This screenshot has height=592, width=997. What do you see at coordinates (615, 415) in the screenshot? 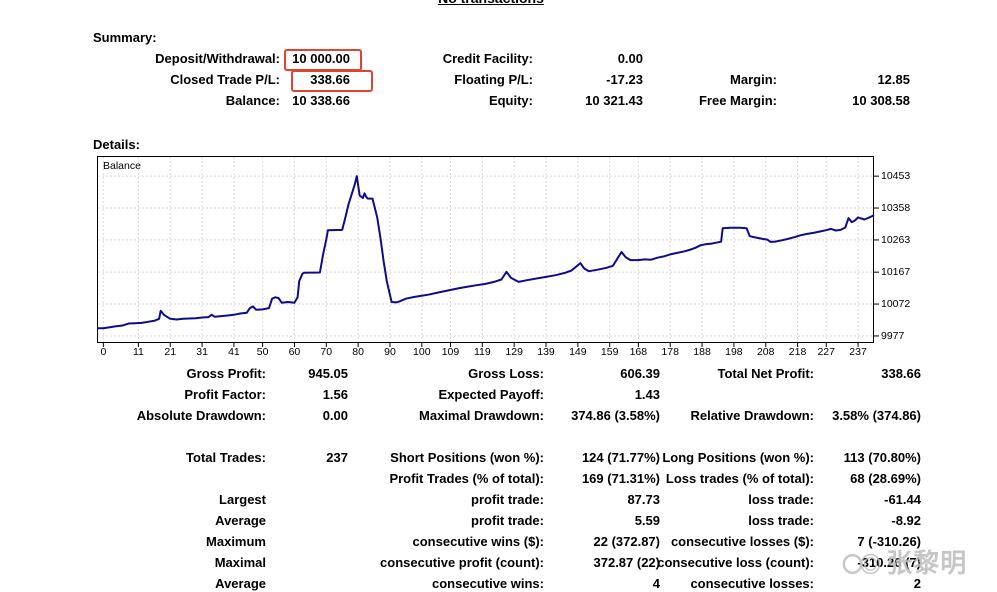
I see `maximal-drawdown-value: 374.86 (3.58%)` at bounding box center [615, 415].